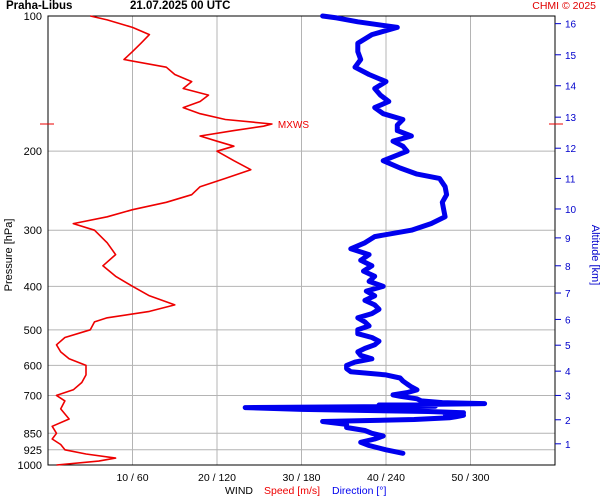 Image resolution: width=600 pixels, height=500 pixels. Describe the element at coordinates (33, 17) in the screenshot. I see `pressure-tick-label: 100` at that location.